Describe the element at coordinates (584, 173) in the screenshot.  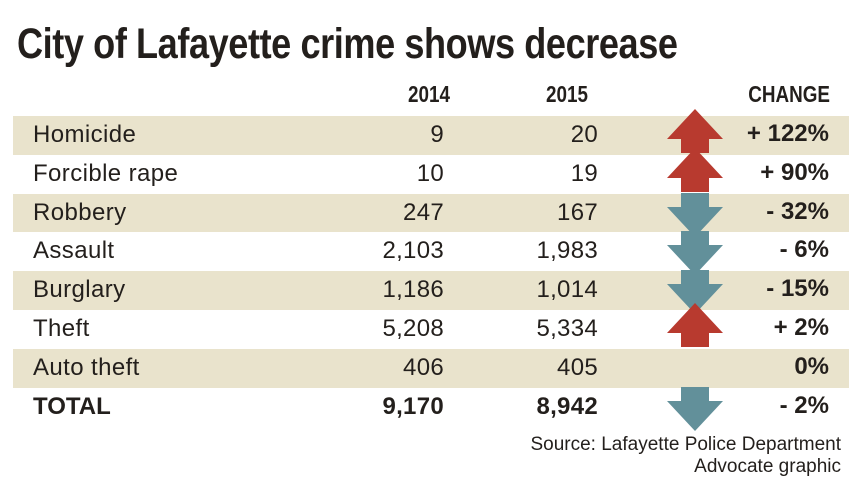
I see `value-2015: 19` at that location.